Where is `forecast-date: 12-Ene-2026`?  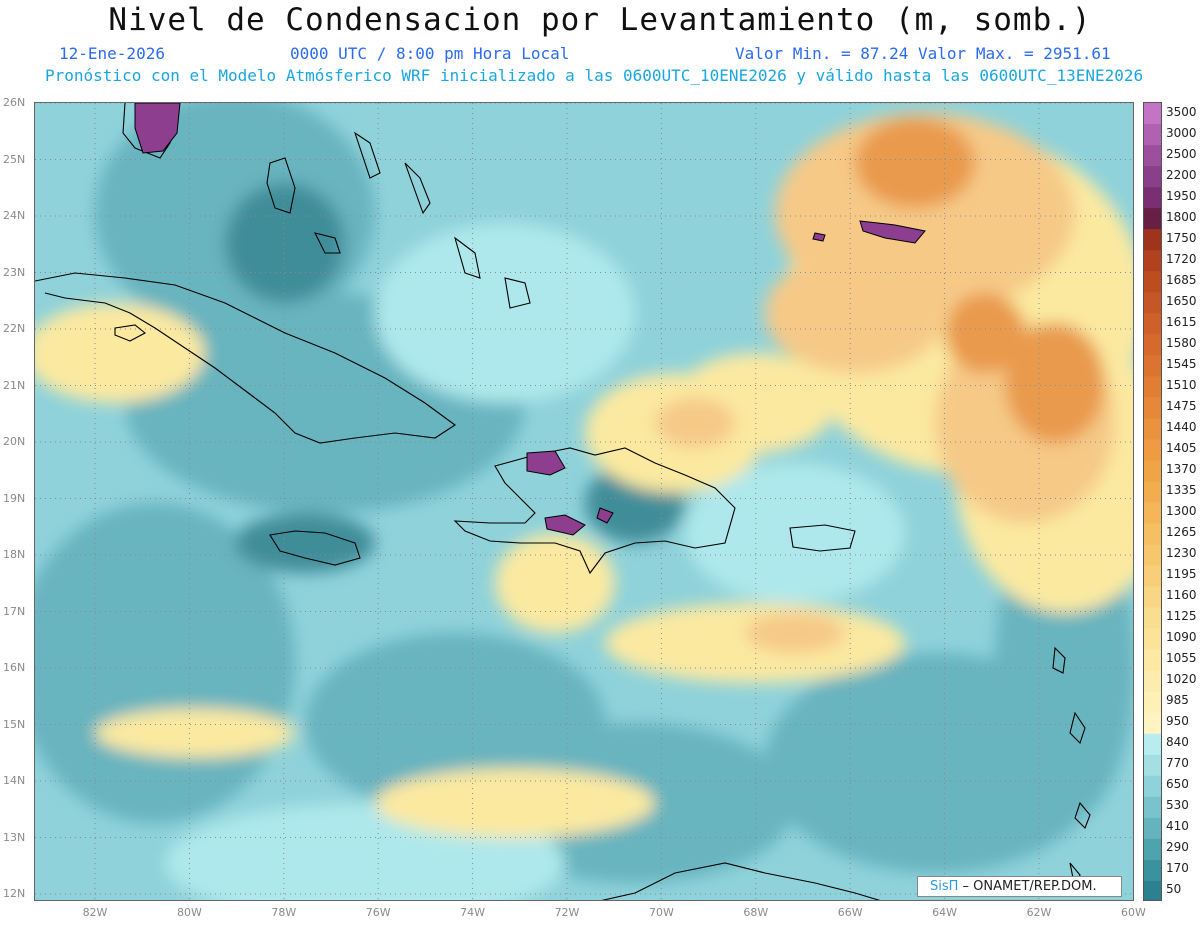 forecast-date: 12-Ene-2026 is located at coordinates (112, 53).